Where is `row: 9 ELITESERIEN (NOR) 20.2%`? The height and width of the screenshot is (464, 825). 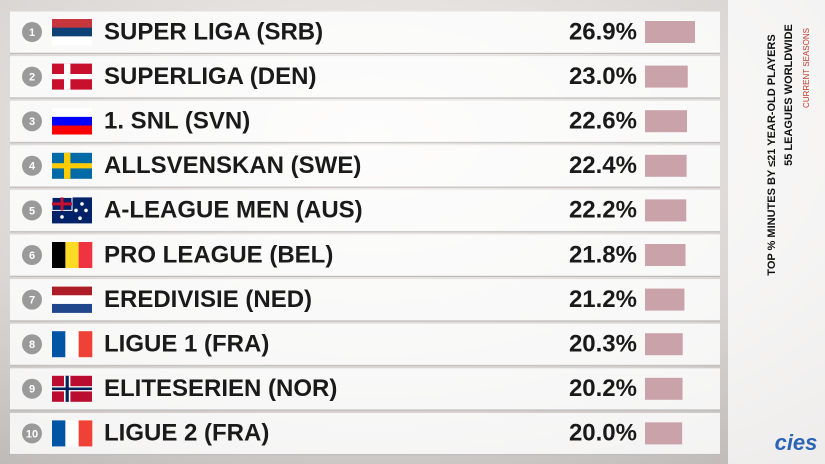 row: 9 ELITESERIEN (NOR) 20.2% is located at coordinates (365, 389).